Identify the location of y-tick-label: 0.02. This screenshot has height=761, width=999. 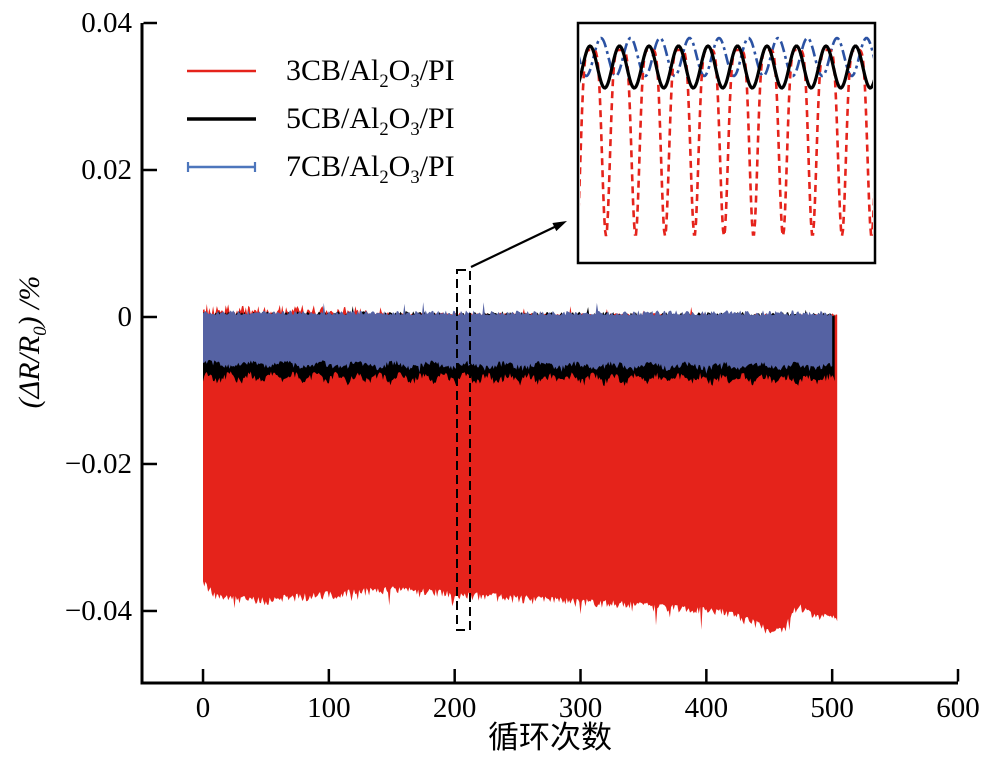
(106, 169).